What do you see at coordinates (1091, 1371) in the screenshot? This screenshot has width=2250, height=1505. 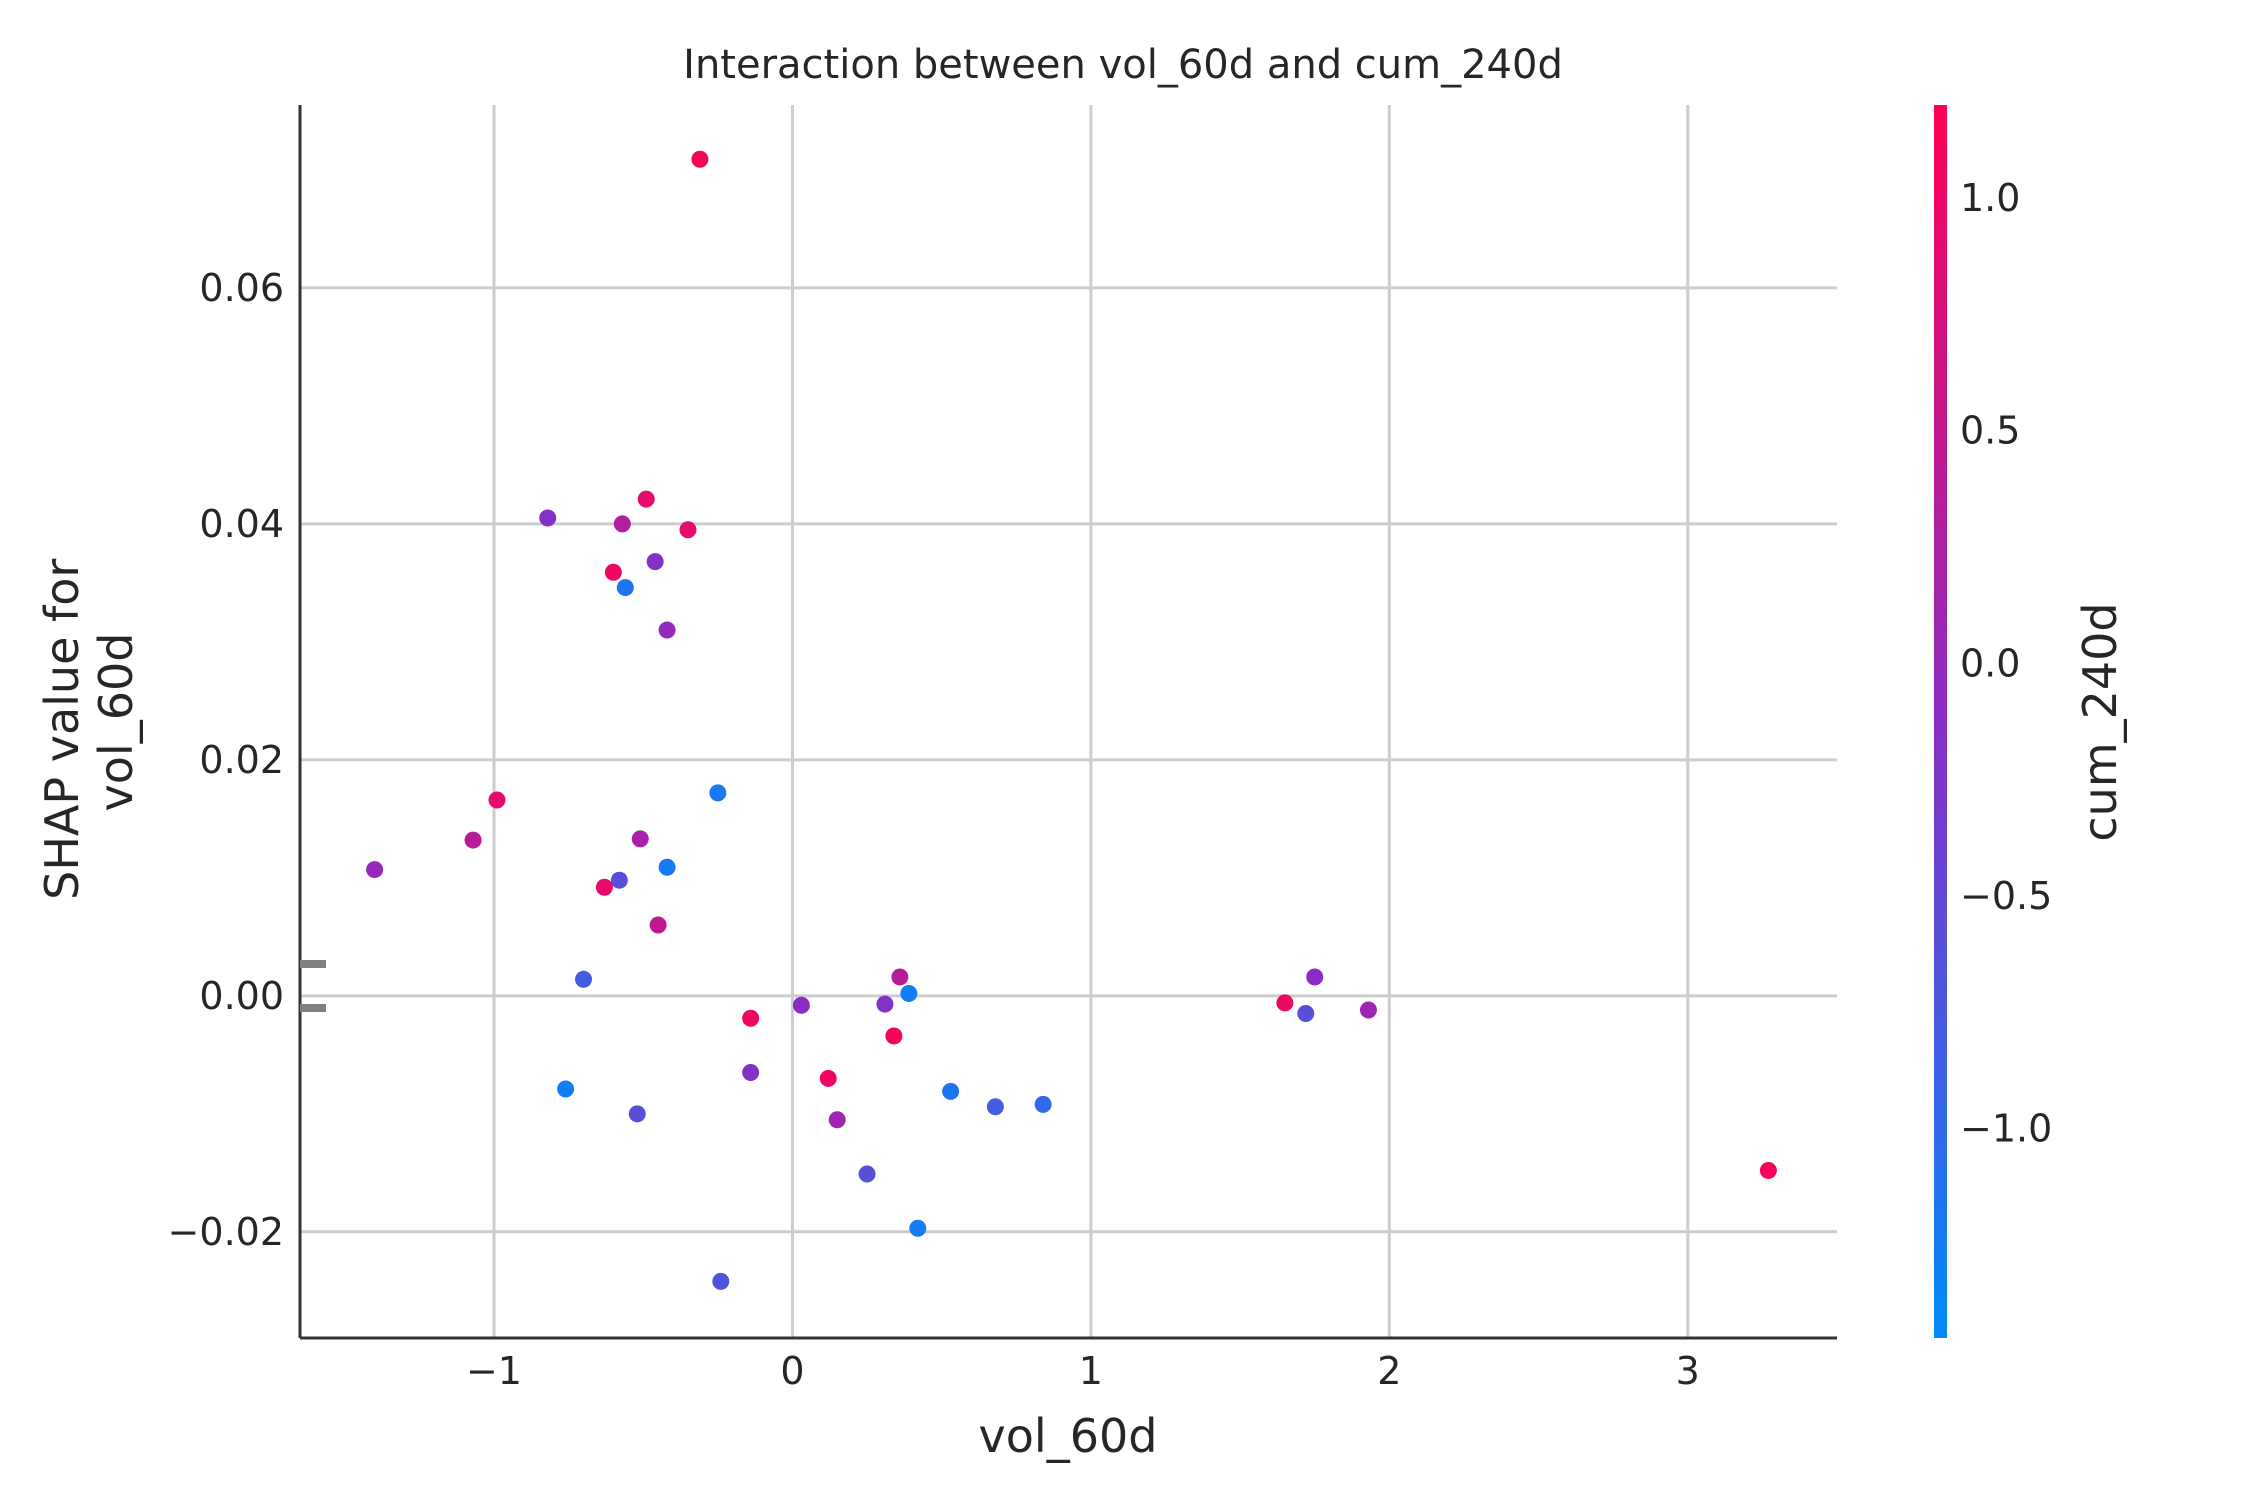 I see `x-tick-label: 1` at bounding box center [1091, 1371].